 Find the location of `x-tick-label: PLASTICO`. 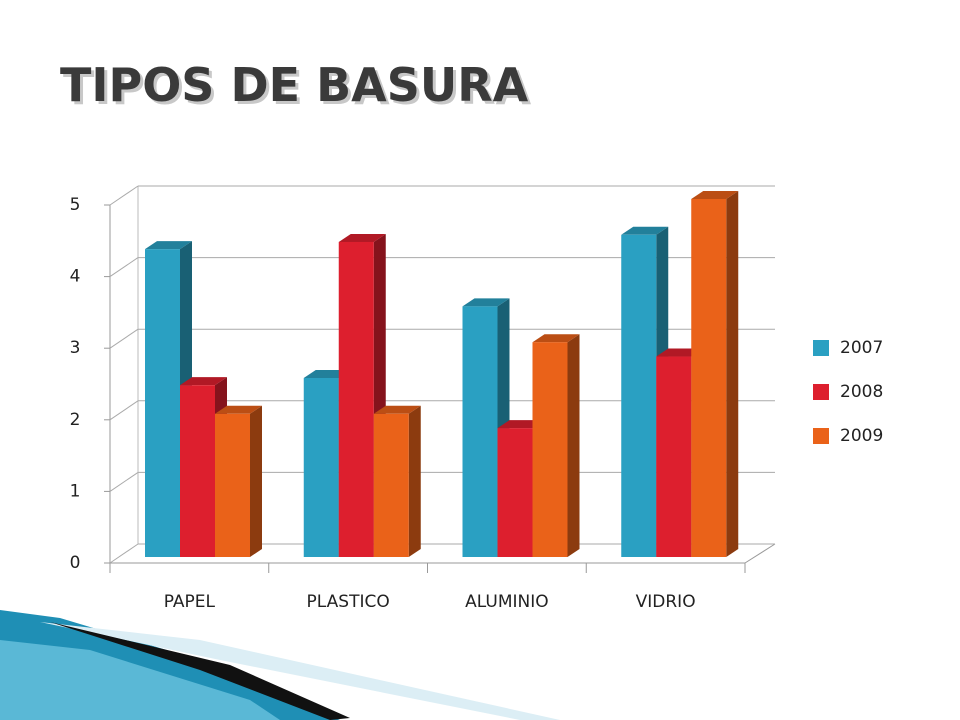

x-tick-label: PLASTICO is located at coordinates (348, 602).